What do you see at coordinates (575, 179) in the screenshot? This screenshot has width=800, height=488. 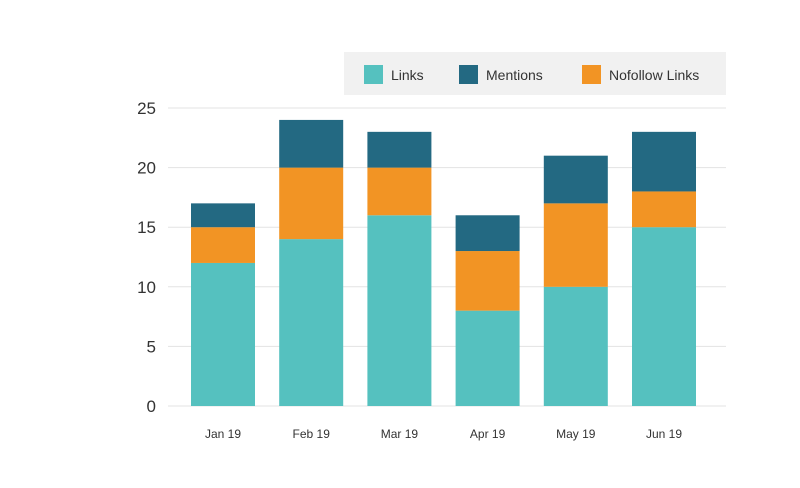 I see `bar-may-19-mentions` at bounding box center [575, 179].